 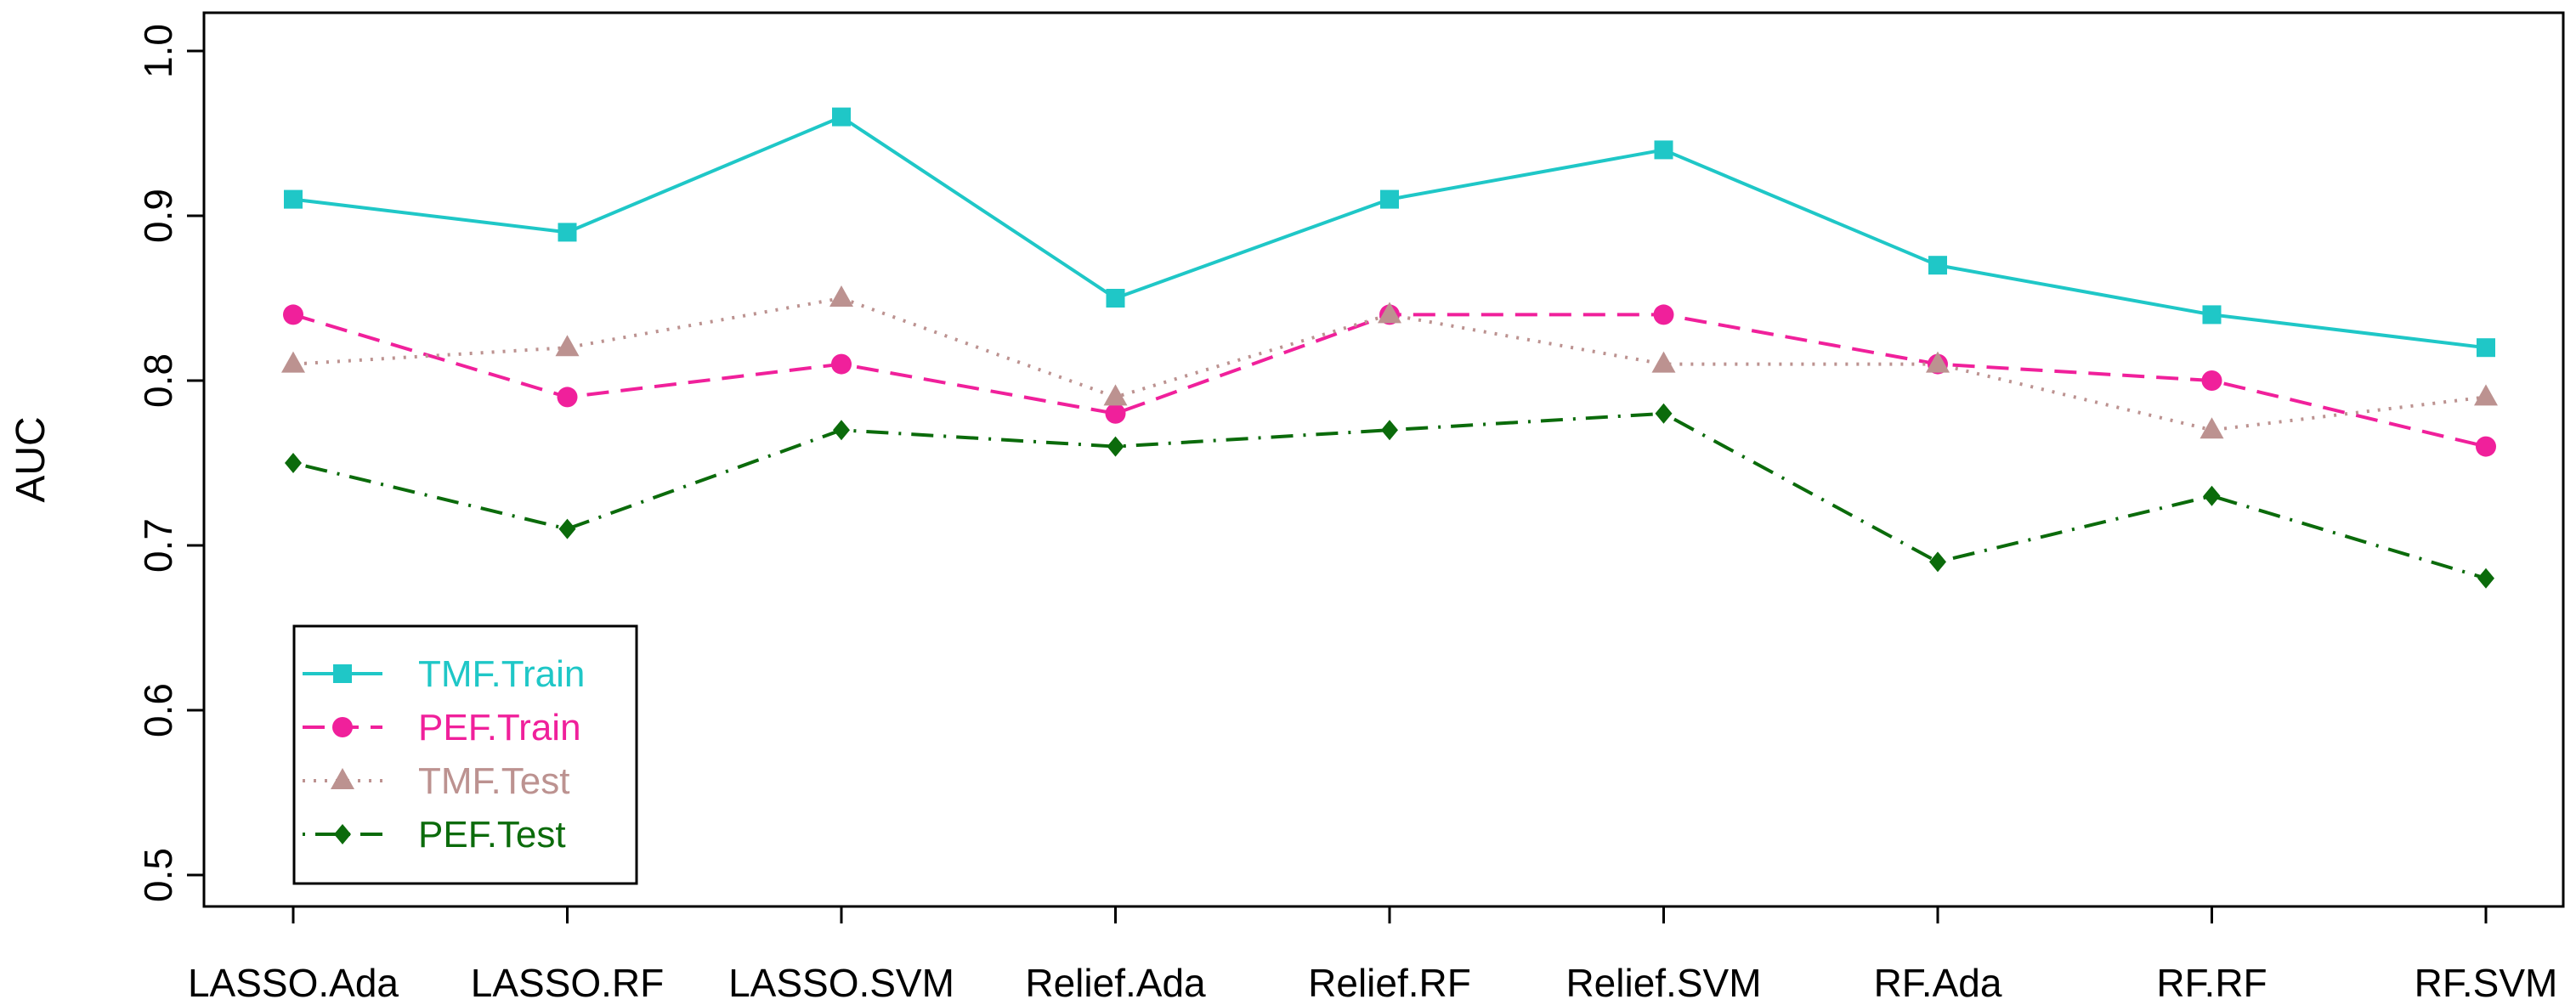 What do you see at coordinates (158, 545) in the screenshot?
I see `y-tick-label: 0.7` at bounding box center [158, 545].